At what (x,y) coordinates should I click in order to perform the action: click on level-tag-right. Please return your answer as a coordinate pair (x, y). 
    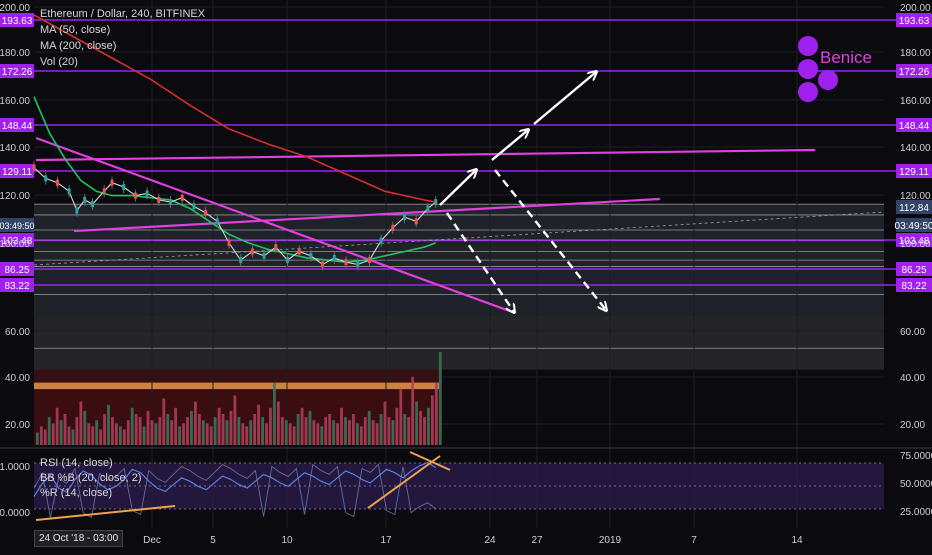
    Looking at the image, I should click on (914, 269).